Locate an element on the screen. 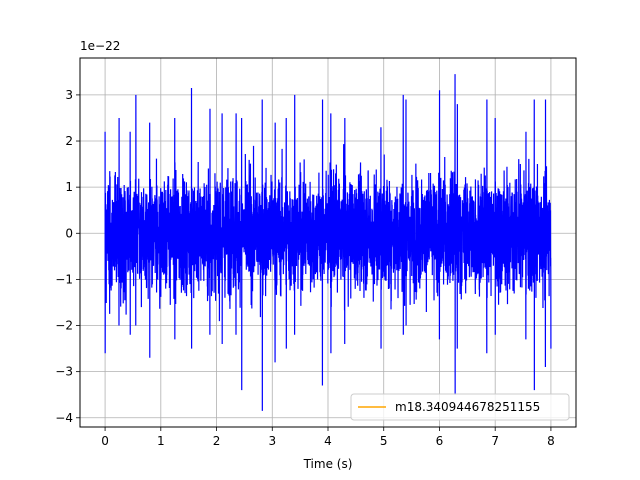  y-tick-label: −1 is located at coordinates (64, 279).